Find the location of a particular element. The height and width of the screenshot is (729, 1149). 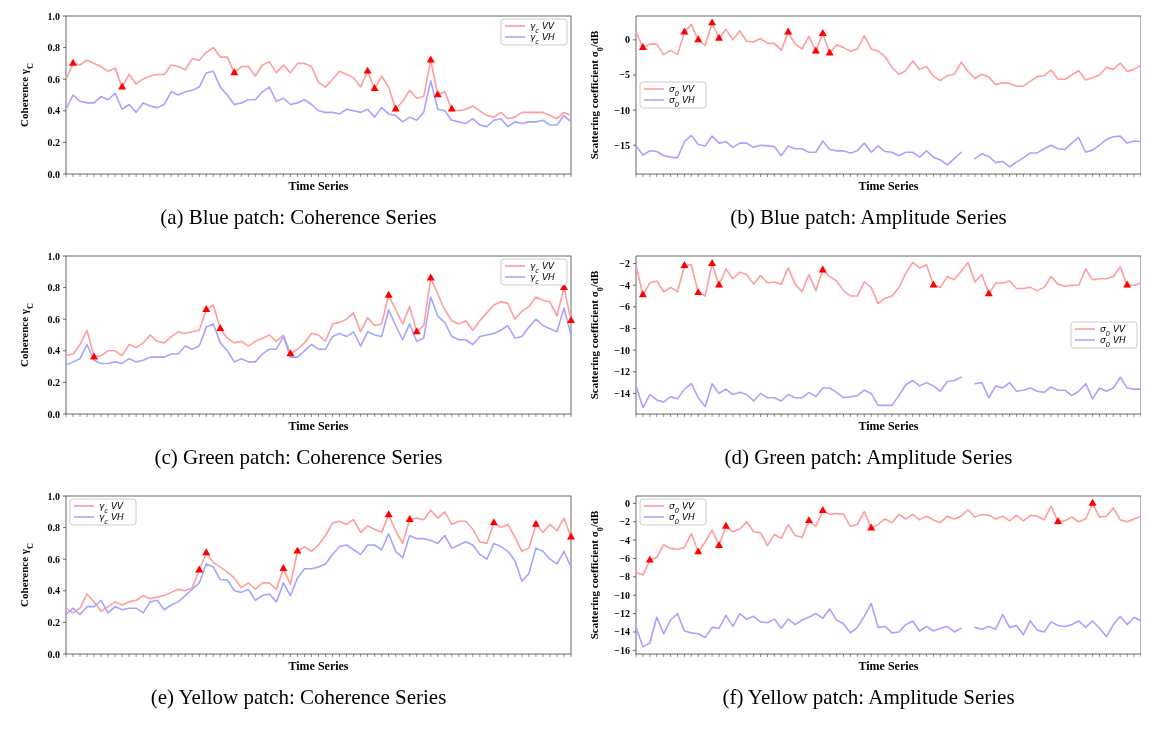

text: (e) Yellow patch: Coherence Series is located at coordinates (298, 697).